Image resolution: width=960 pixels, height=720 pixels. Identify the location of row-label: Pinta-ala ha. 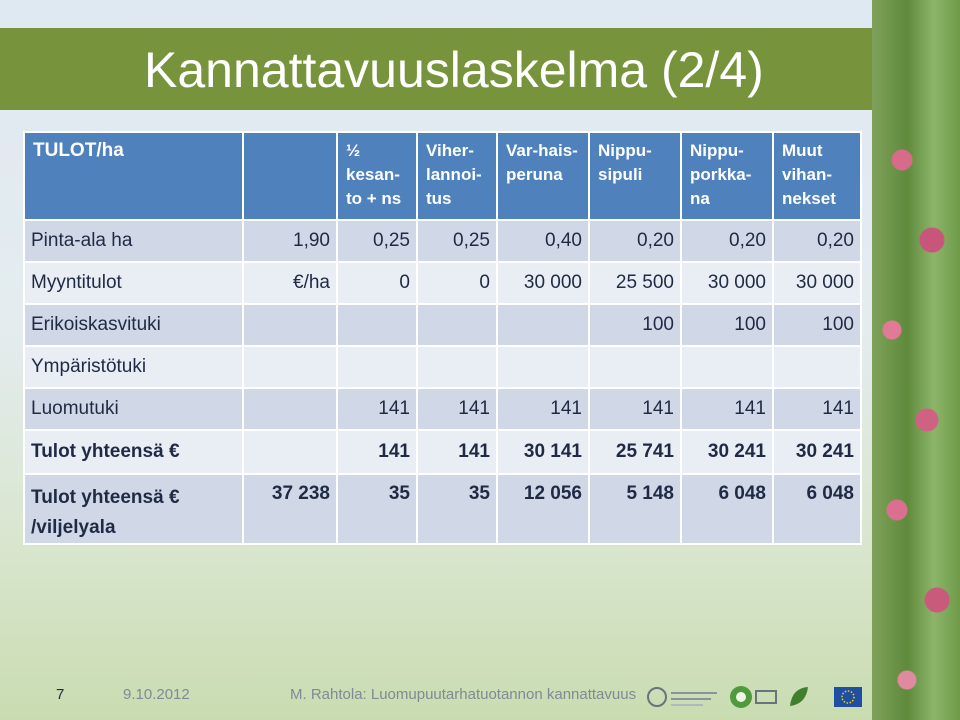
(133, 241).